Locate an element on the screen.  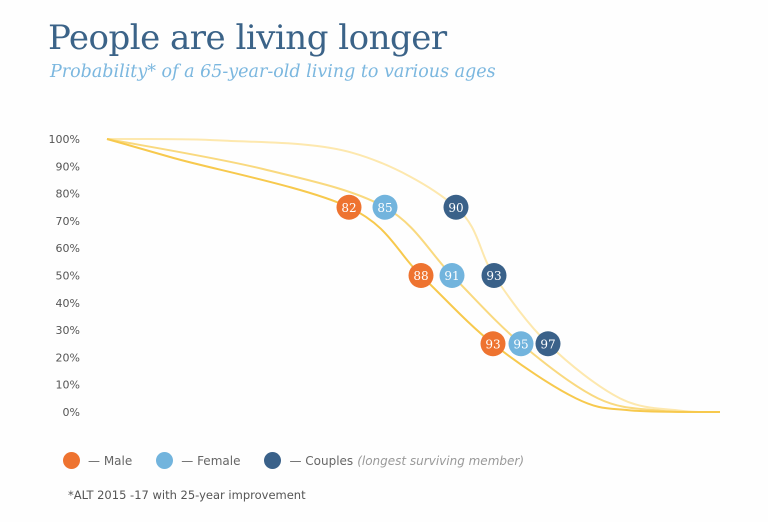
legend-item-couples: — Couples (longest surviving member) is located at coordinates (394, 460).